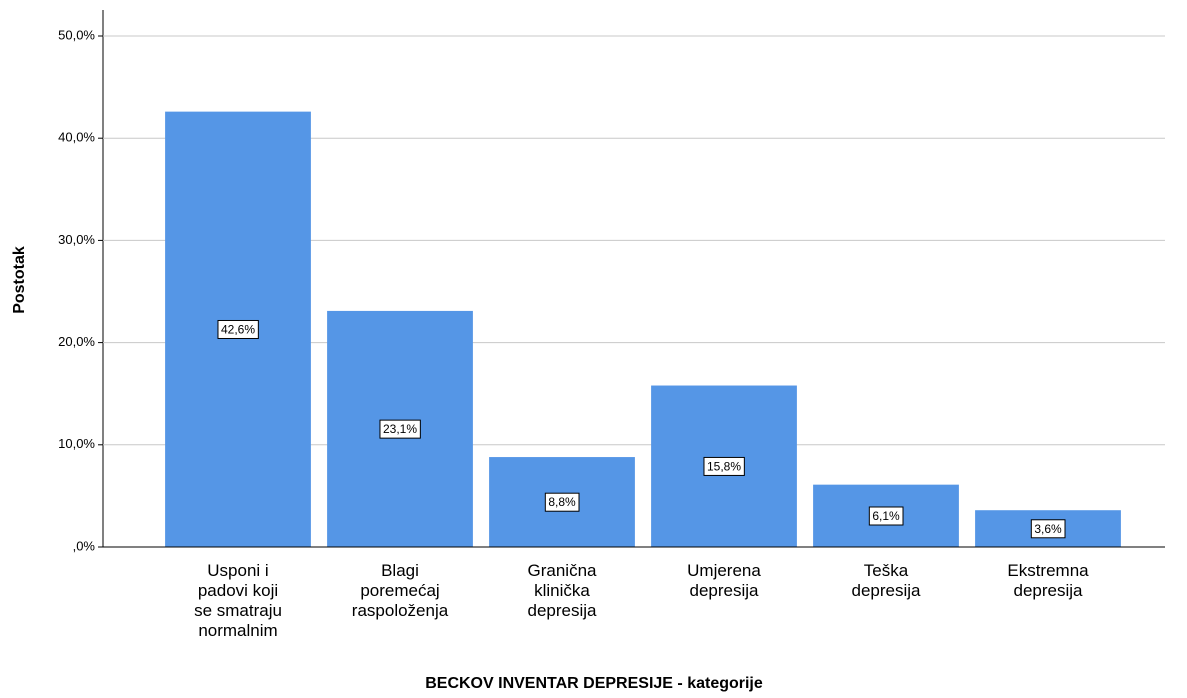  What do you see at coordinates (1048, 580) in the screenshot?
I see `x-tick-label: Ekstremna depresija` at bounding box center [1048, 580].